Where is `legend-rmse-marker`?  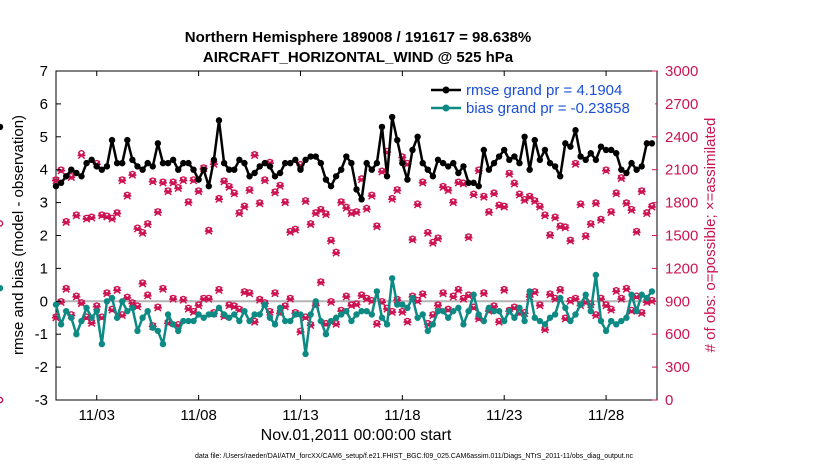 legend-rmse-marker is located at coordinates (446, 90).